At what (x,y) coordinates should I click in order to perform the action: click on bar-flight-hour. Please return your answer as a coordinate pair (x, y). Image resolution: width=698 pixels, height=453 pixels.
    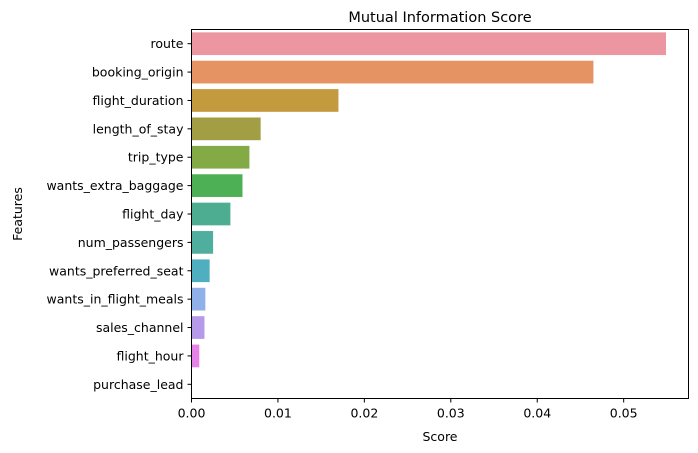
    Looking at the image, I should click on (195, 356).